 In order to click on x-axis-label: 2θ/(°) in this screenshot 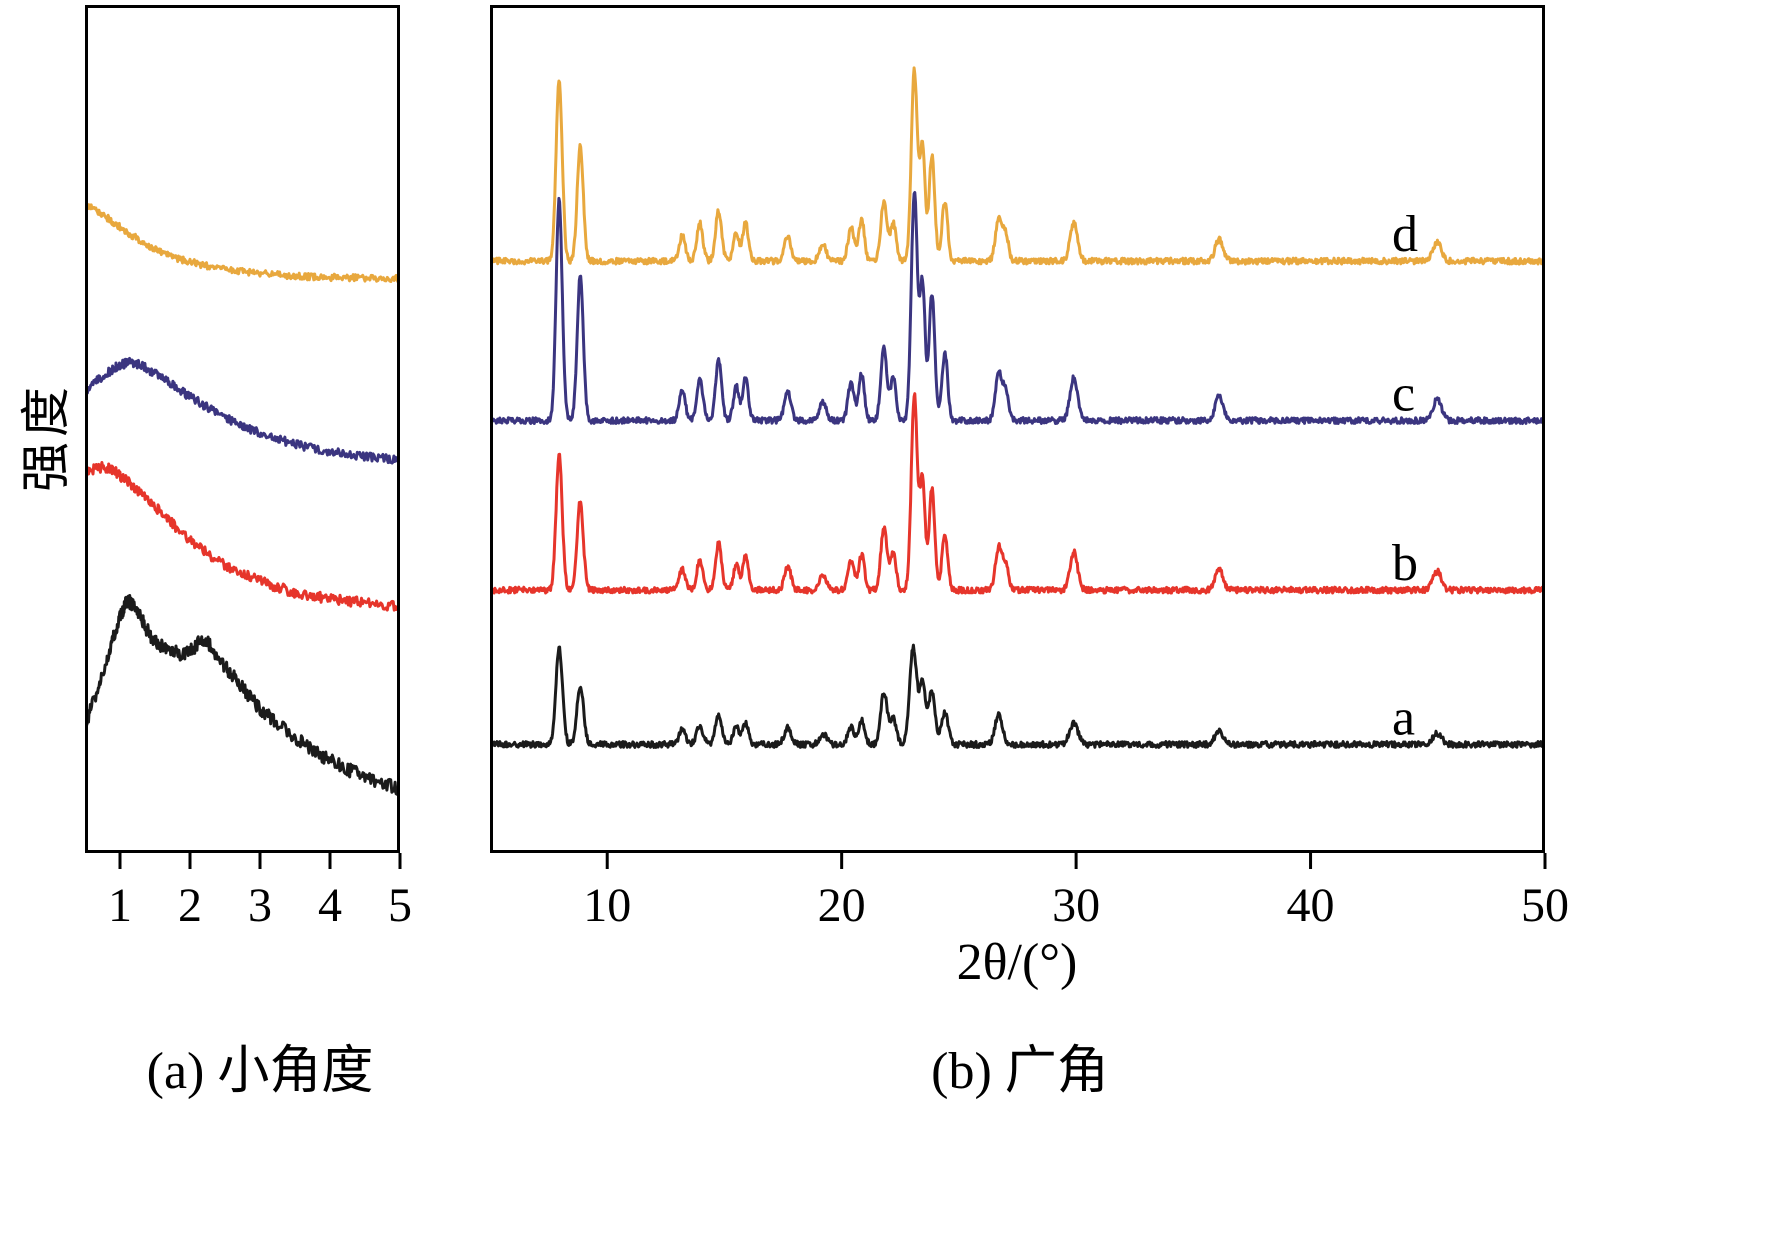, I will do `click(1017, 962)`.